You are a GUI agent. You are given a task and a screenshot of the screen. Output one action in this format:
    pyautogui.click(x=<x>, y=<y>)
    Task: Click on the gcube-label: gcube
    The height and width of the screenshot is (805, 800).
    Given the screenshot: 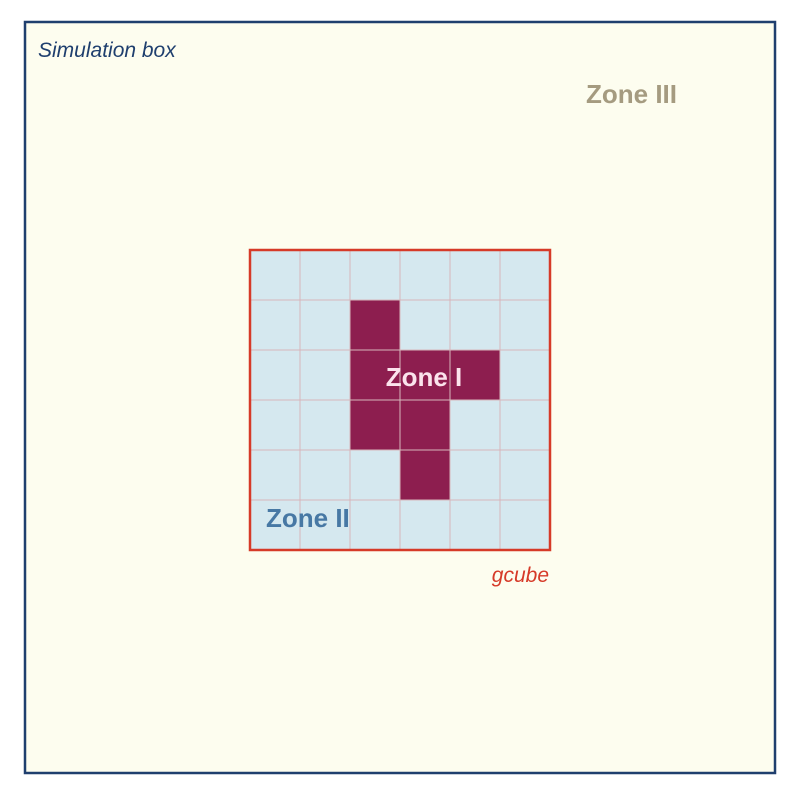 What is the action you would take?
    pyautogui.click(x=520, y=575)
    